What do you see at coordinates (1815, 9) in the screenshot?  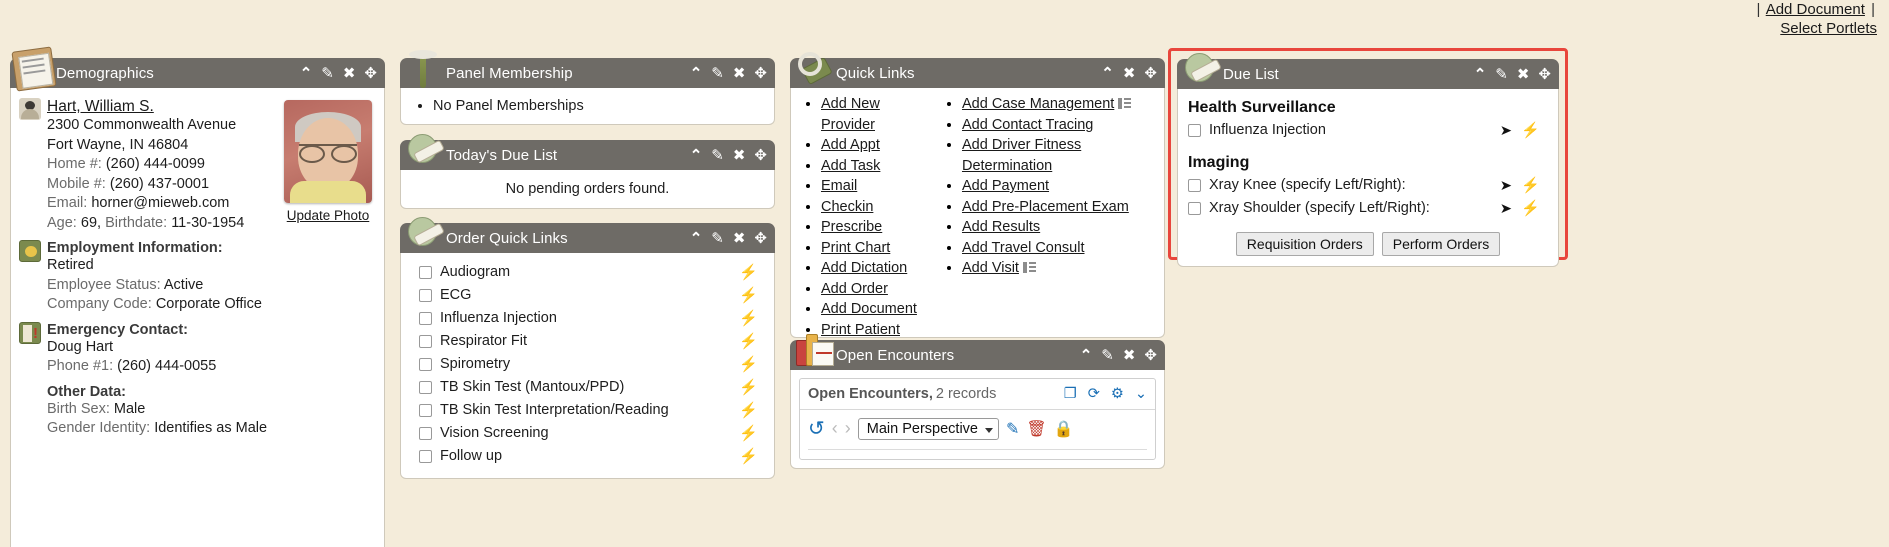 I see `add-document-link: Add Document` at bounding box center [1815, 9].